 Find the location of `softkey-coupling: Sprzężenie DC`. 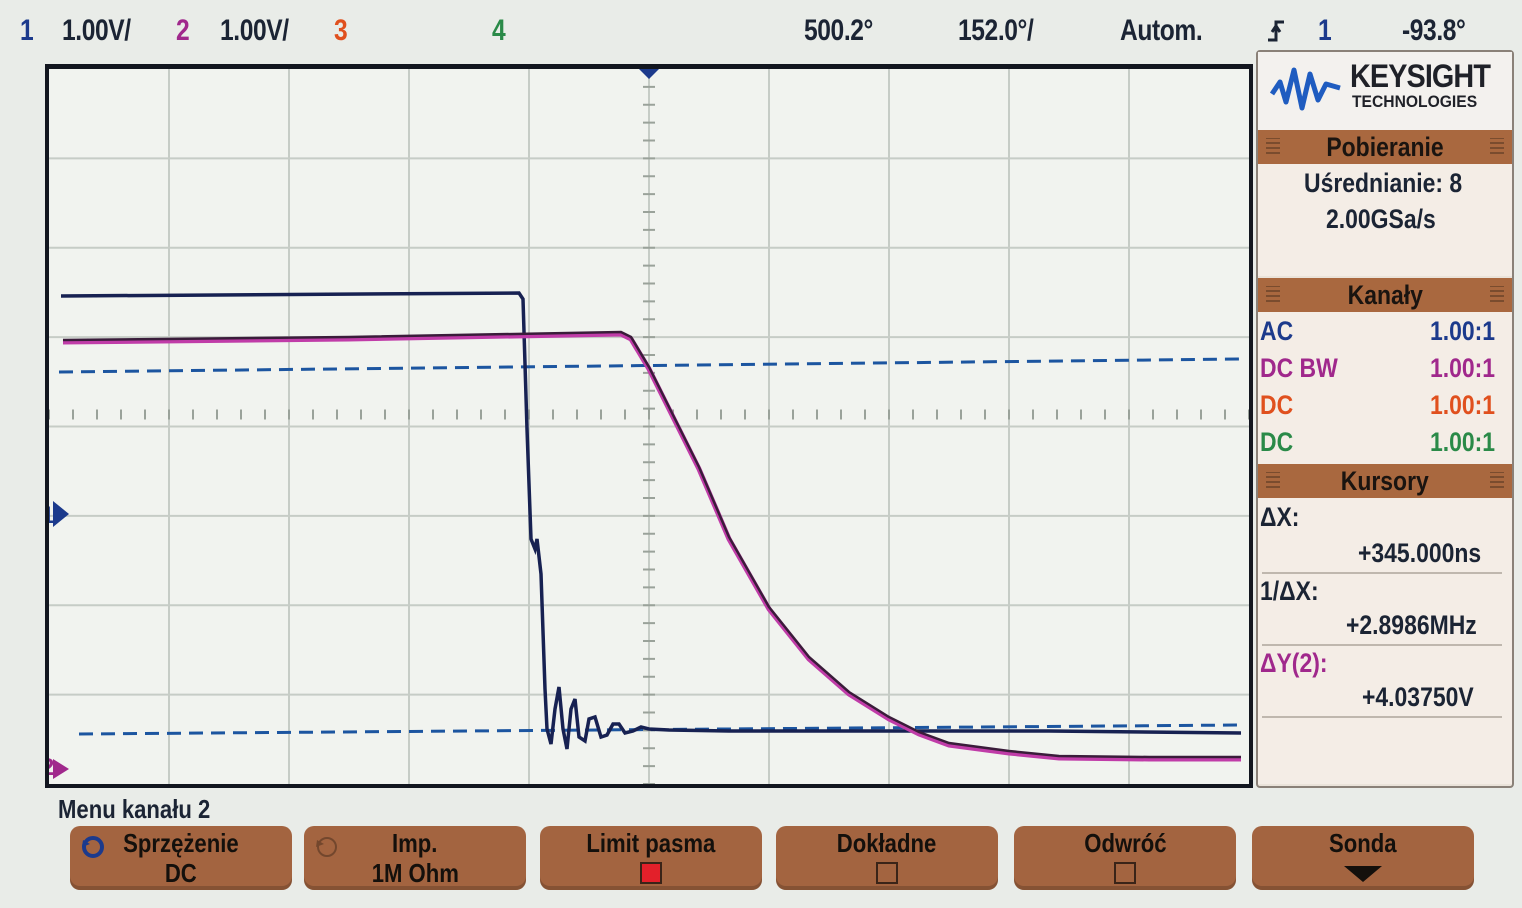

softkey-coupling: Sprzężenie DC is located at coordinates (181, 858).